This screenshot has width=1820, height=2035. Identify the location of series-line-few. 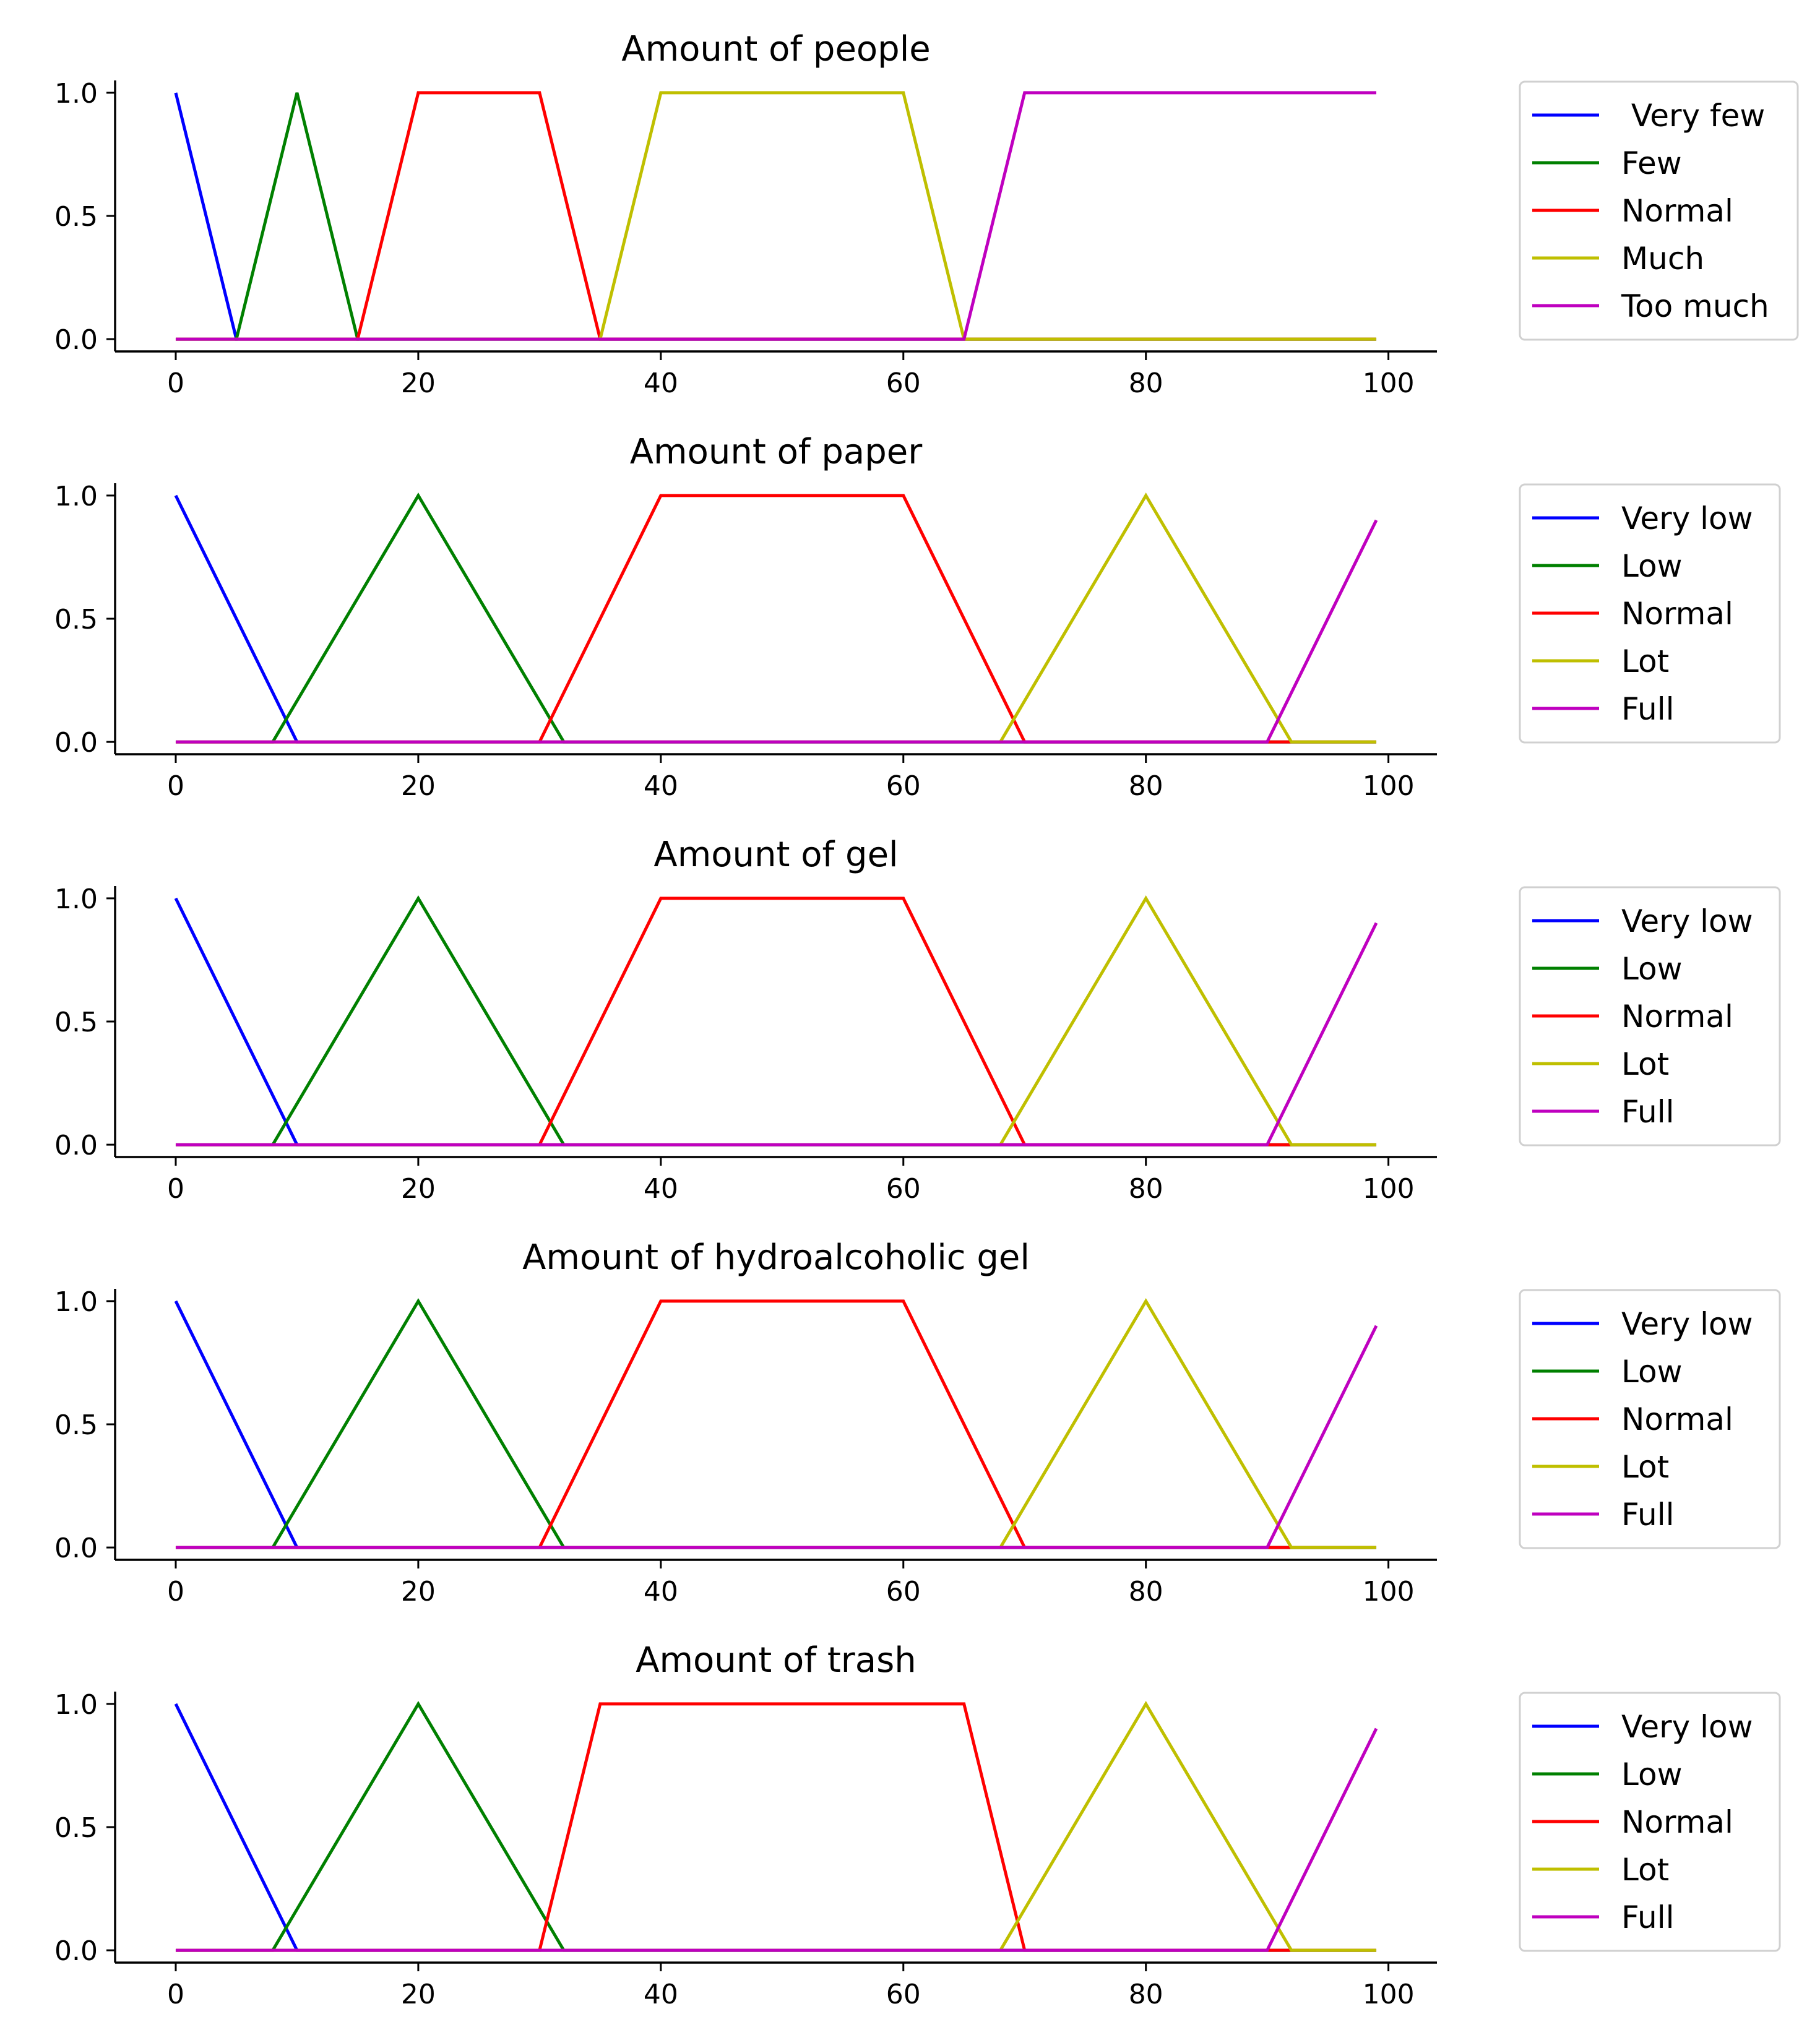
(776, 216).